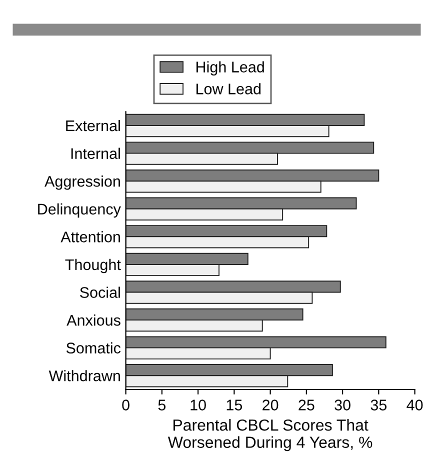  What do you see at coordinates (84, 376) in the screenshot?
I see `y-tick-label: Withdrawn` at bounding box center [84, 376].